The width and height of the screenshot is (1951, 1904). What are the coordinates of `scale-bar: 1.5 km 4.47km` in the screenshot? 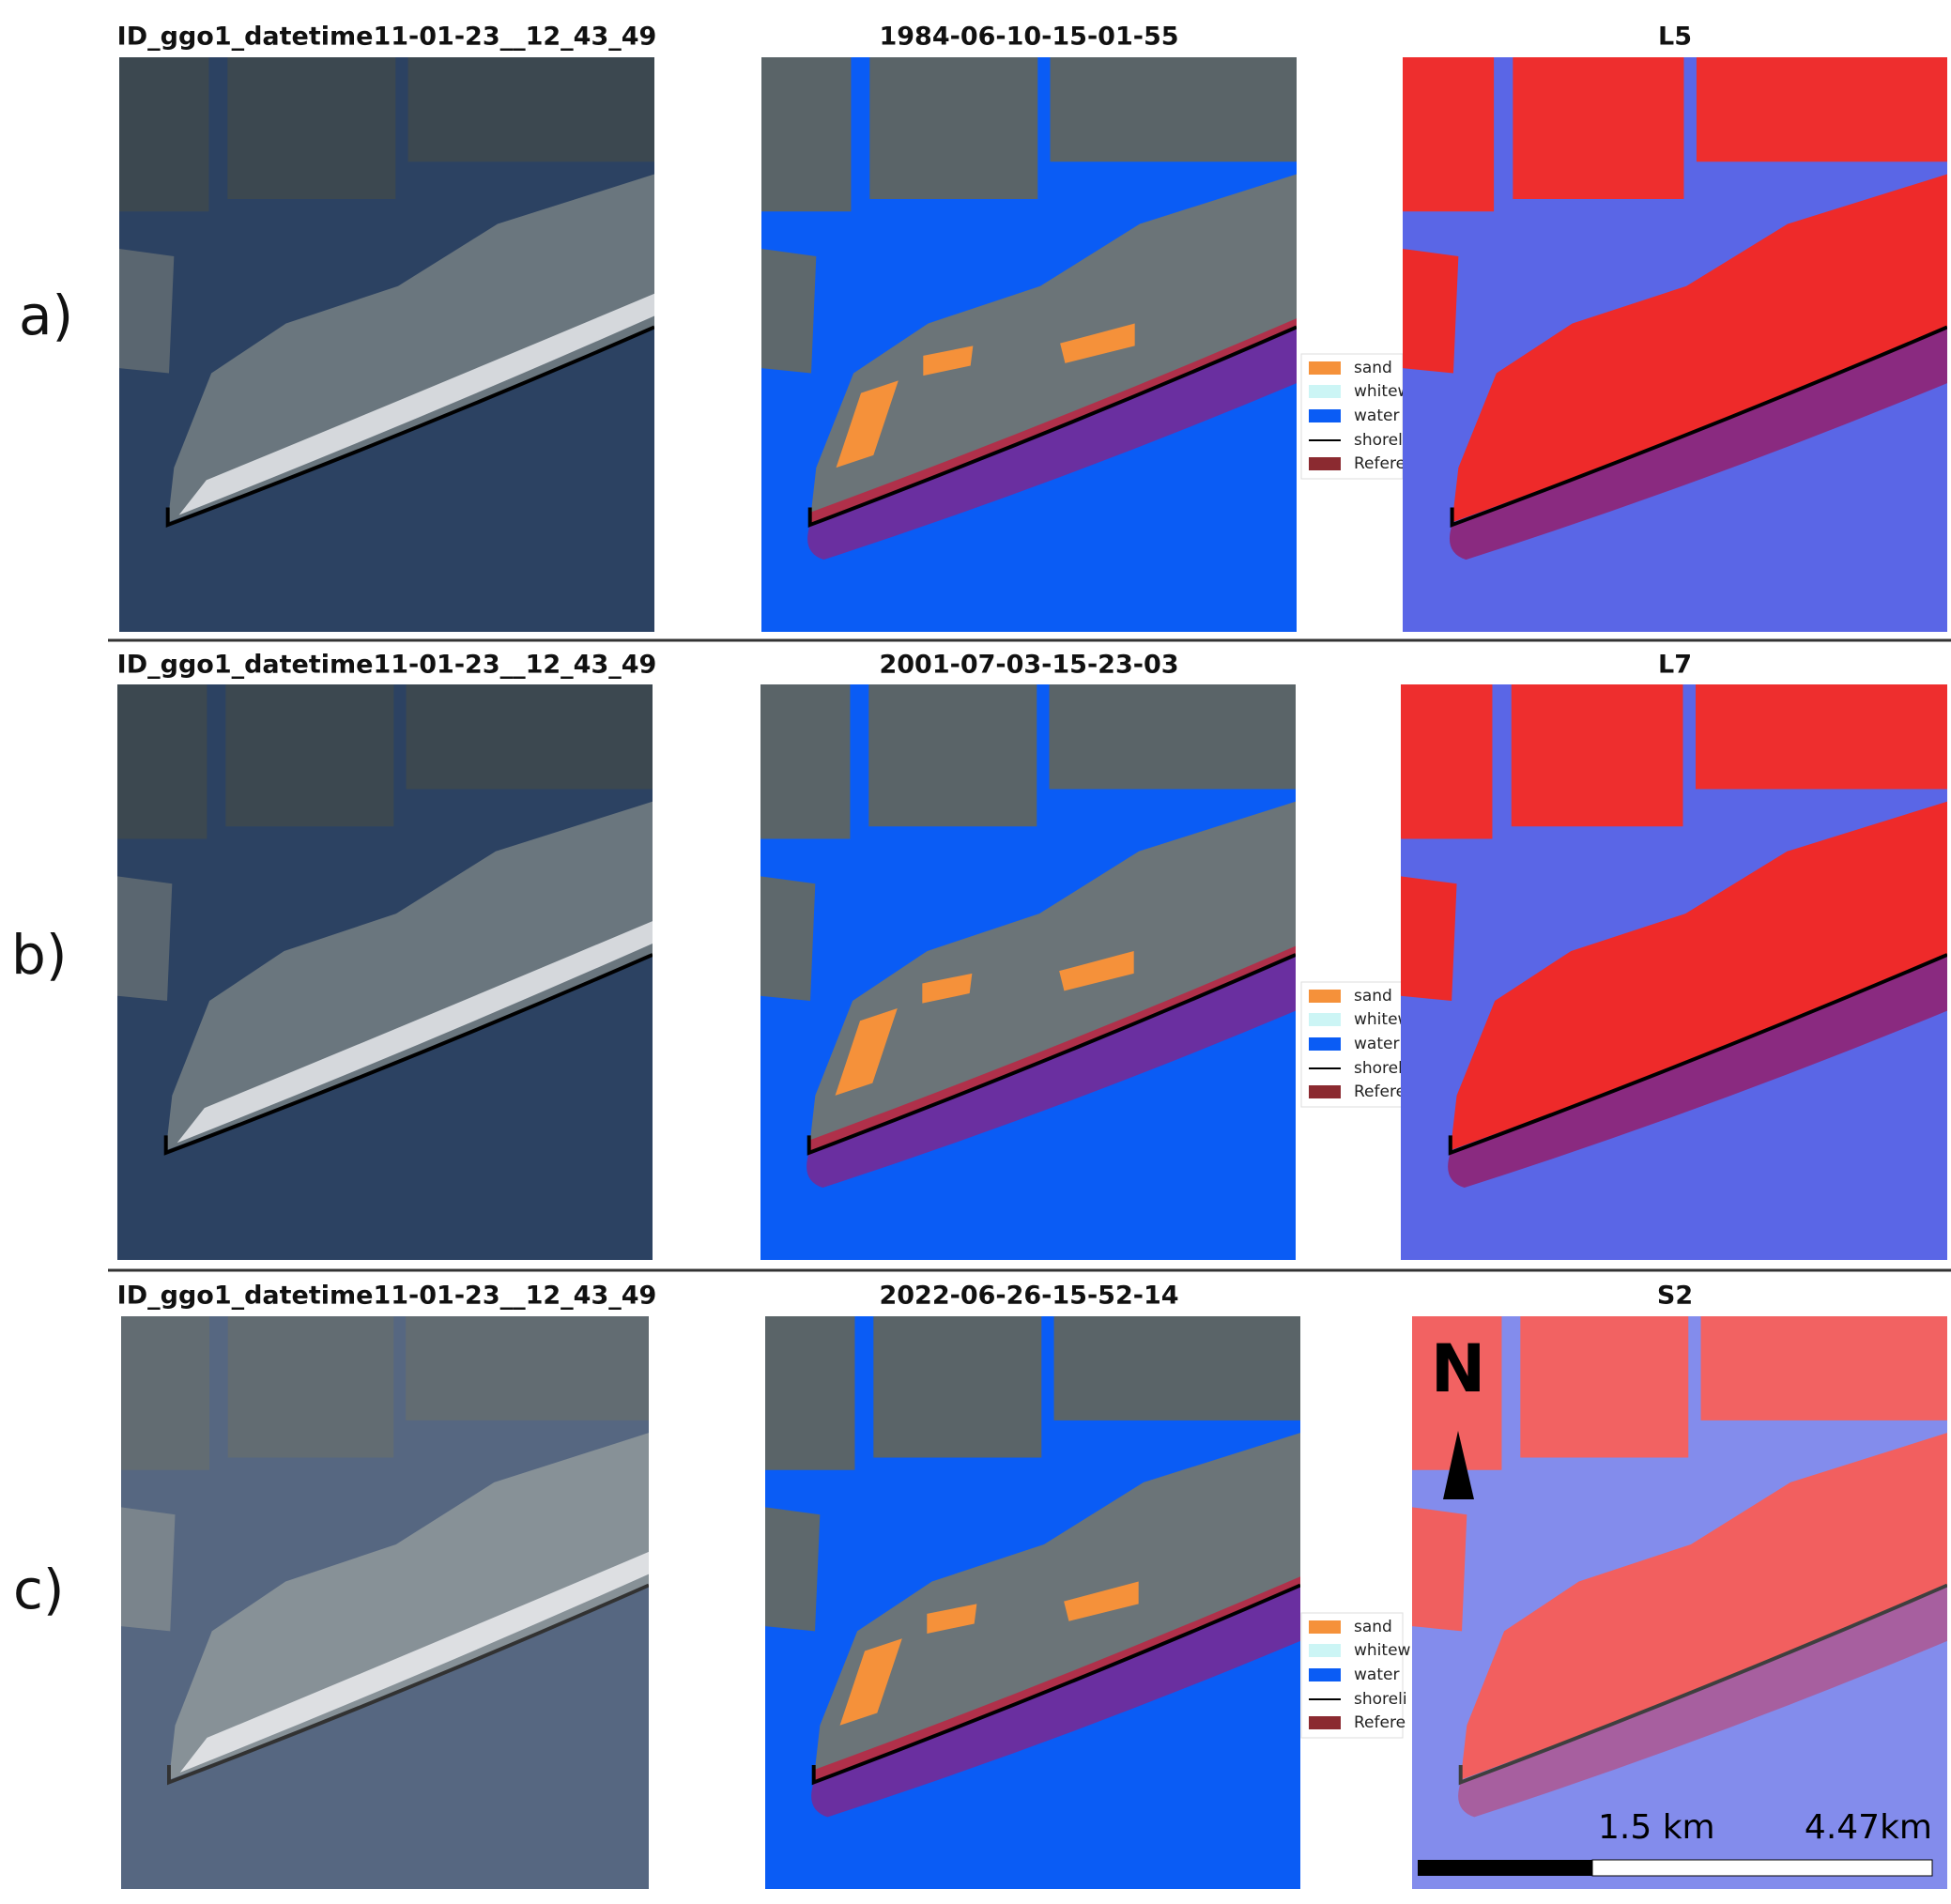 It's located at (1675, 1842).